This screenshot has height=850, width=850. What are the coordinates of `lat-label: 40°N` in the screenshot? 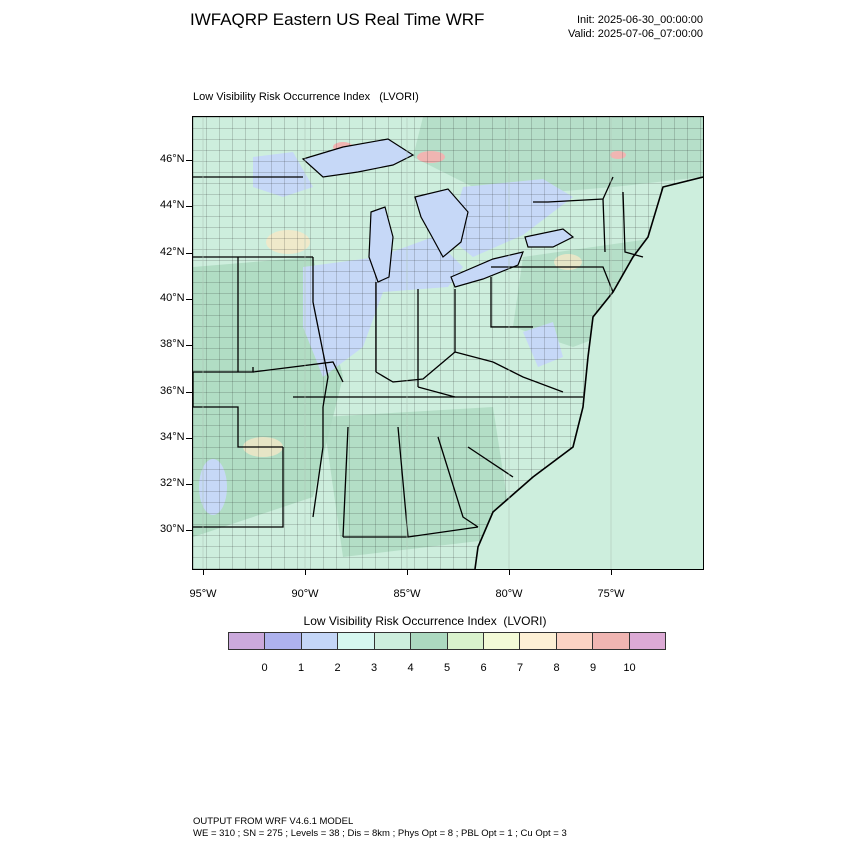 It's located at (172, 297).